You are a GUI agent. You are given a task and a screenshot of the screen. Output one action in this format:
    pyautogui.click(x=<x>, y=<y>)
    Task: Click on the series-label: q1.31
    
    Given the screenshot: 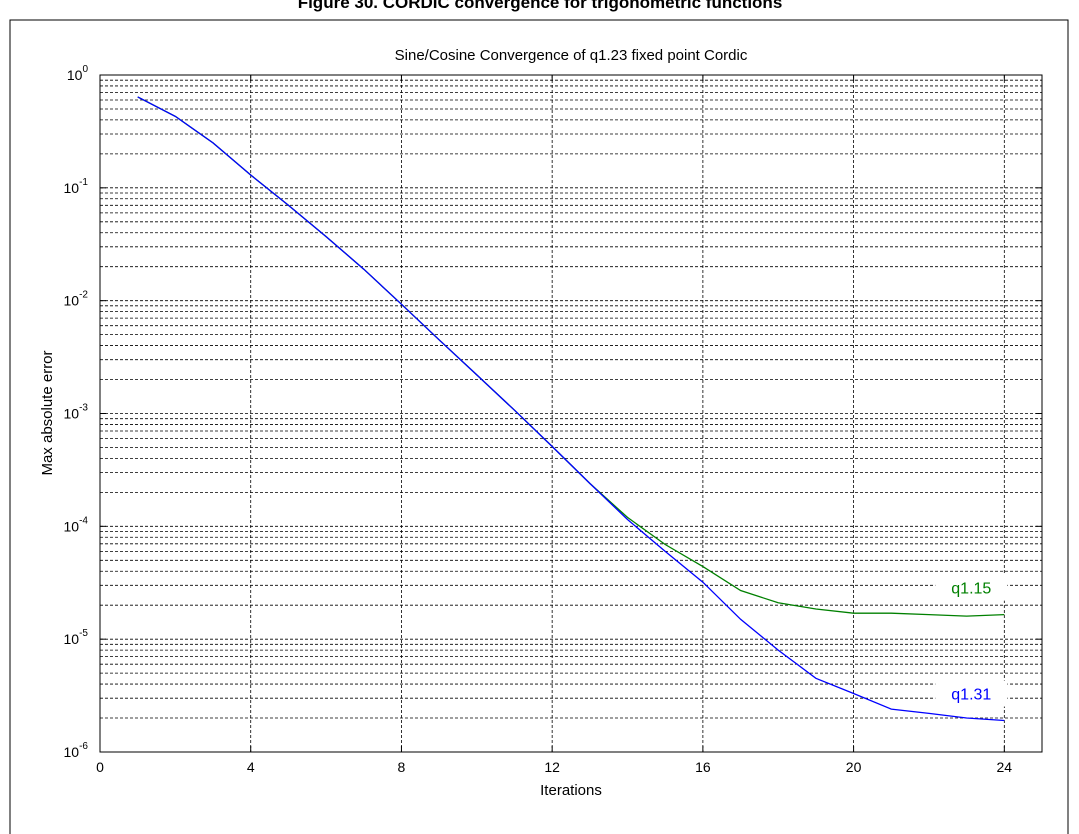 What is the action you would take?
    pyautogui.click(x=971, y=695)
    